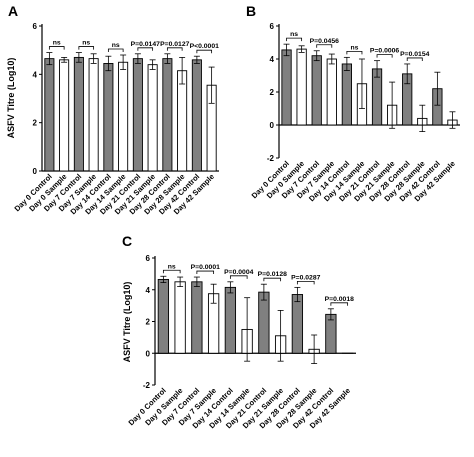 This screenshot has height=457, width=474. Describe the element at coordinates (127, 241) in the screenshot. I see `panel-letter: C` at that location.